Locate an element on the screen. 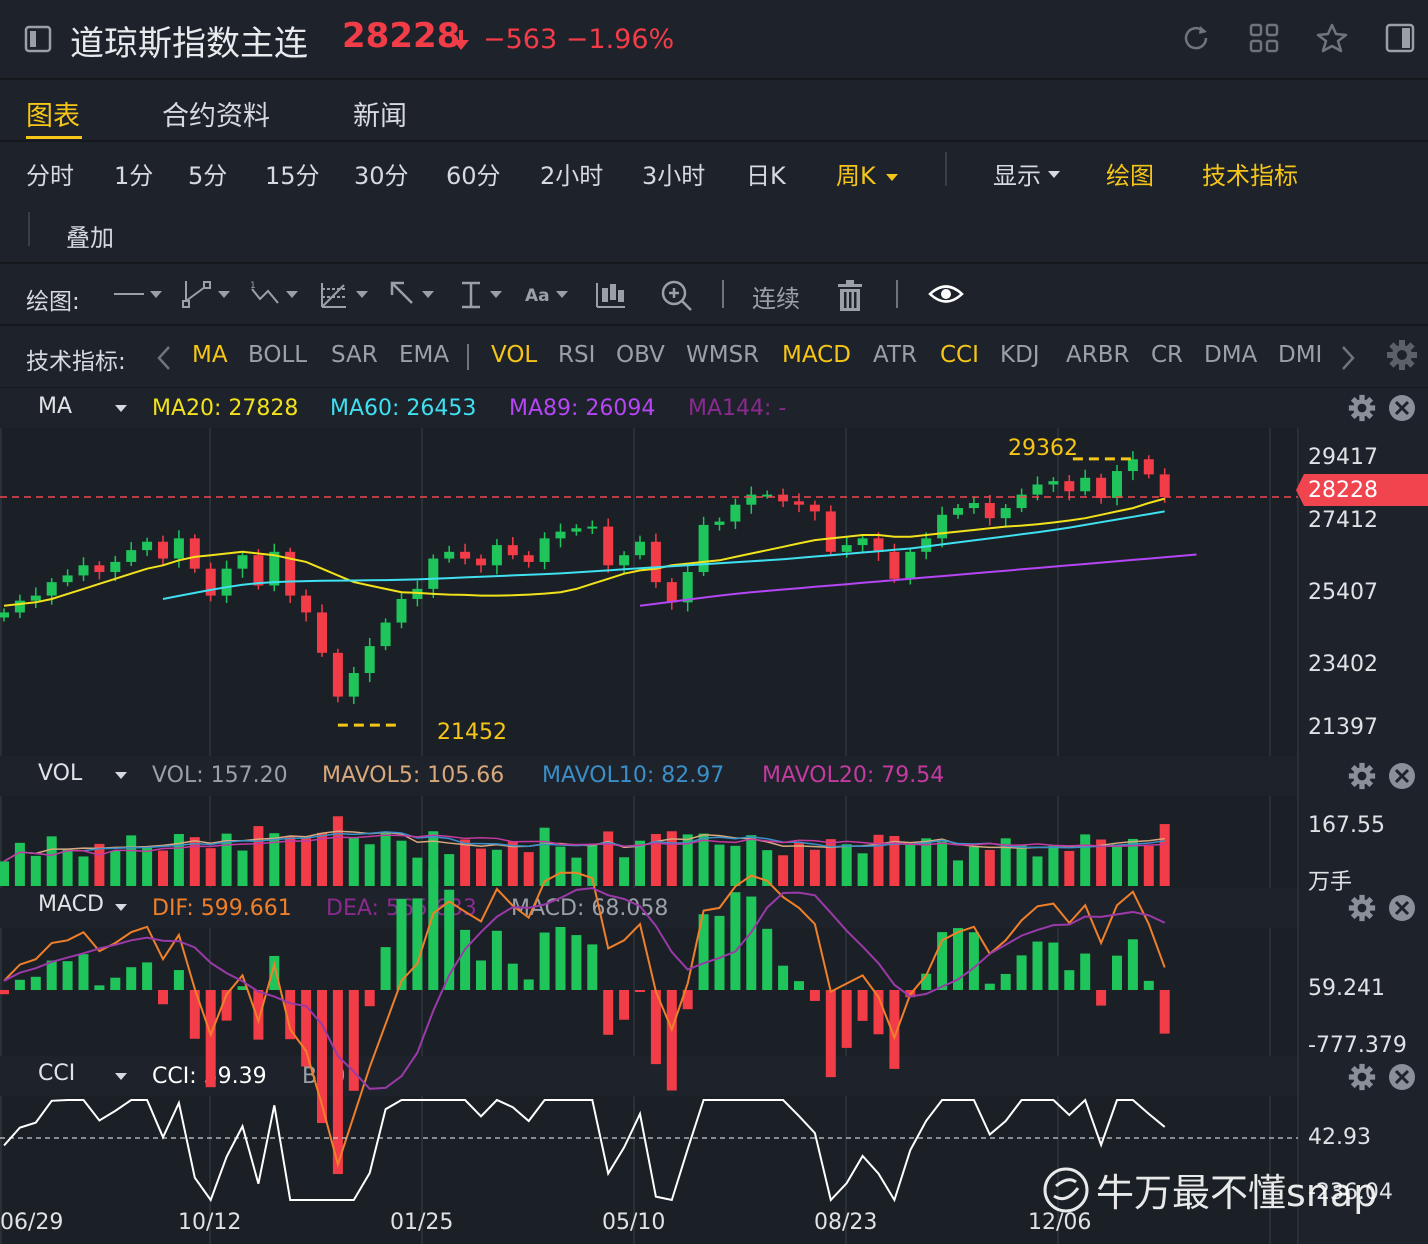 The image size is (1428, 1244). overlay-button: 叠加 is located at coordinates (90, 238).